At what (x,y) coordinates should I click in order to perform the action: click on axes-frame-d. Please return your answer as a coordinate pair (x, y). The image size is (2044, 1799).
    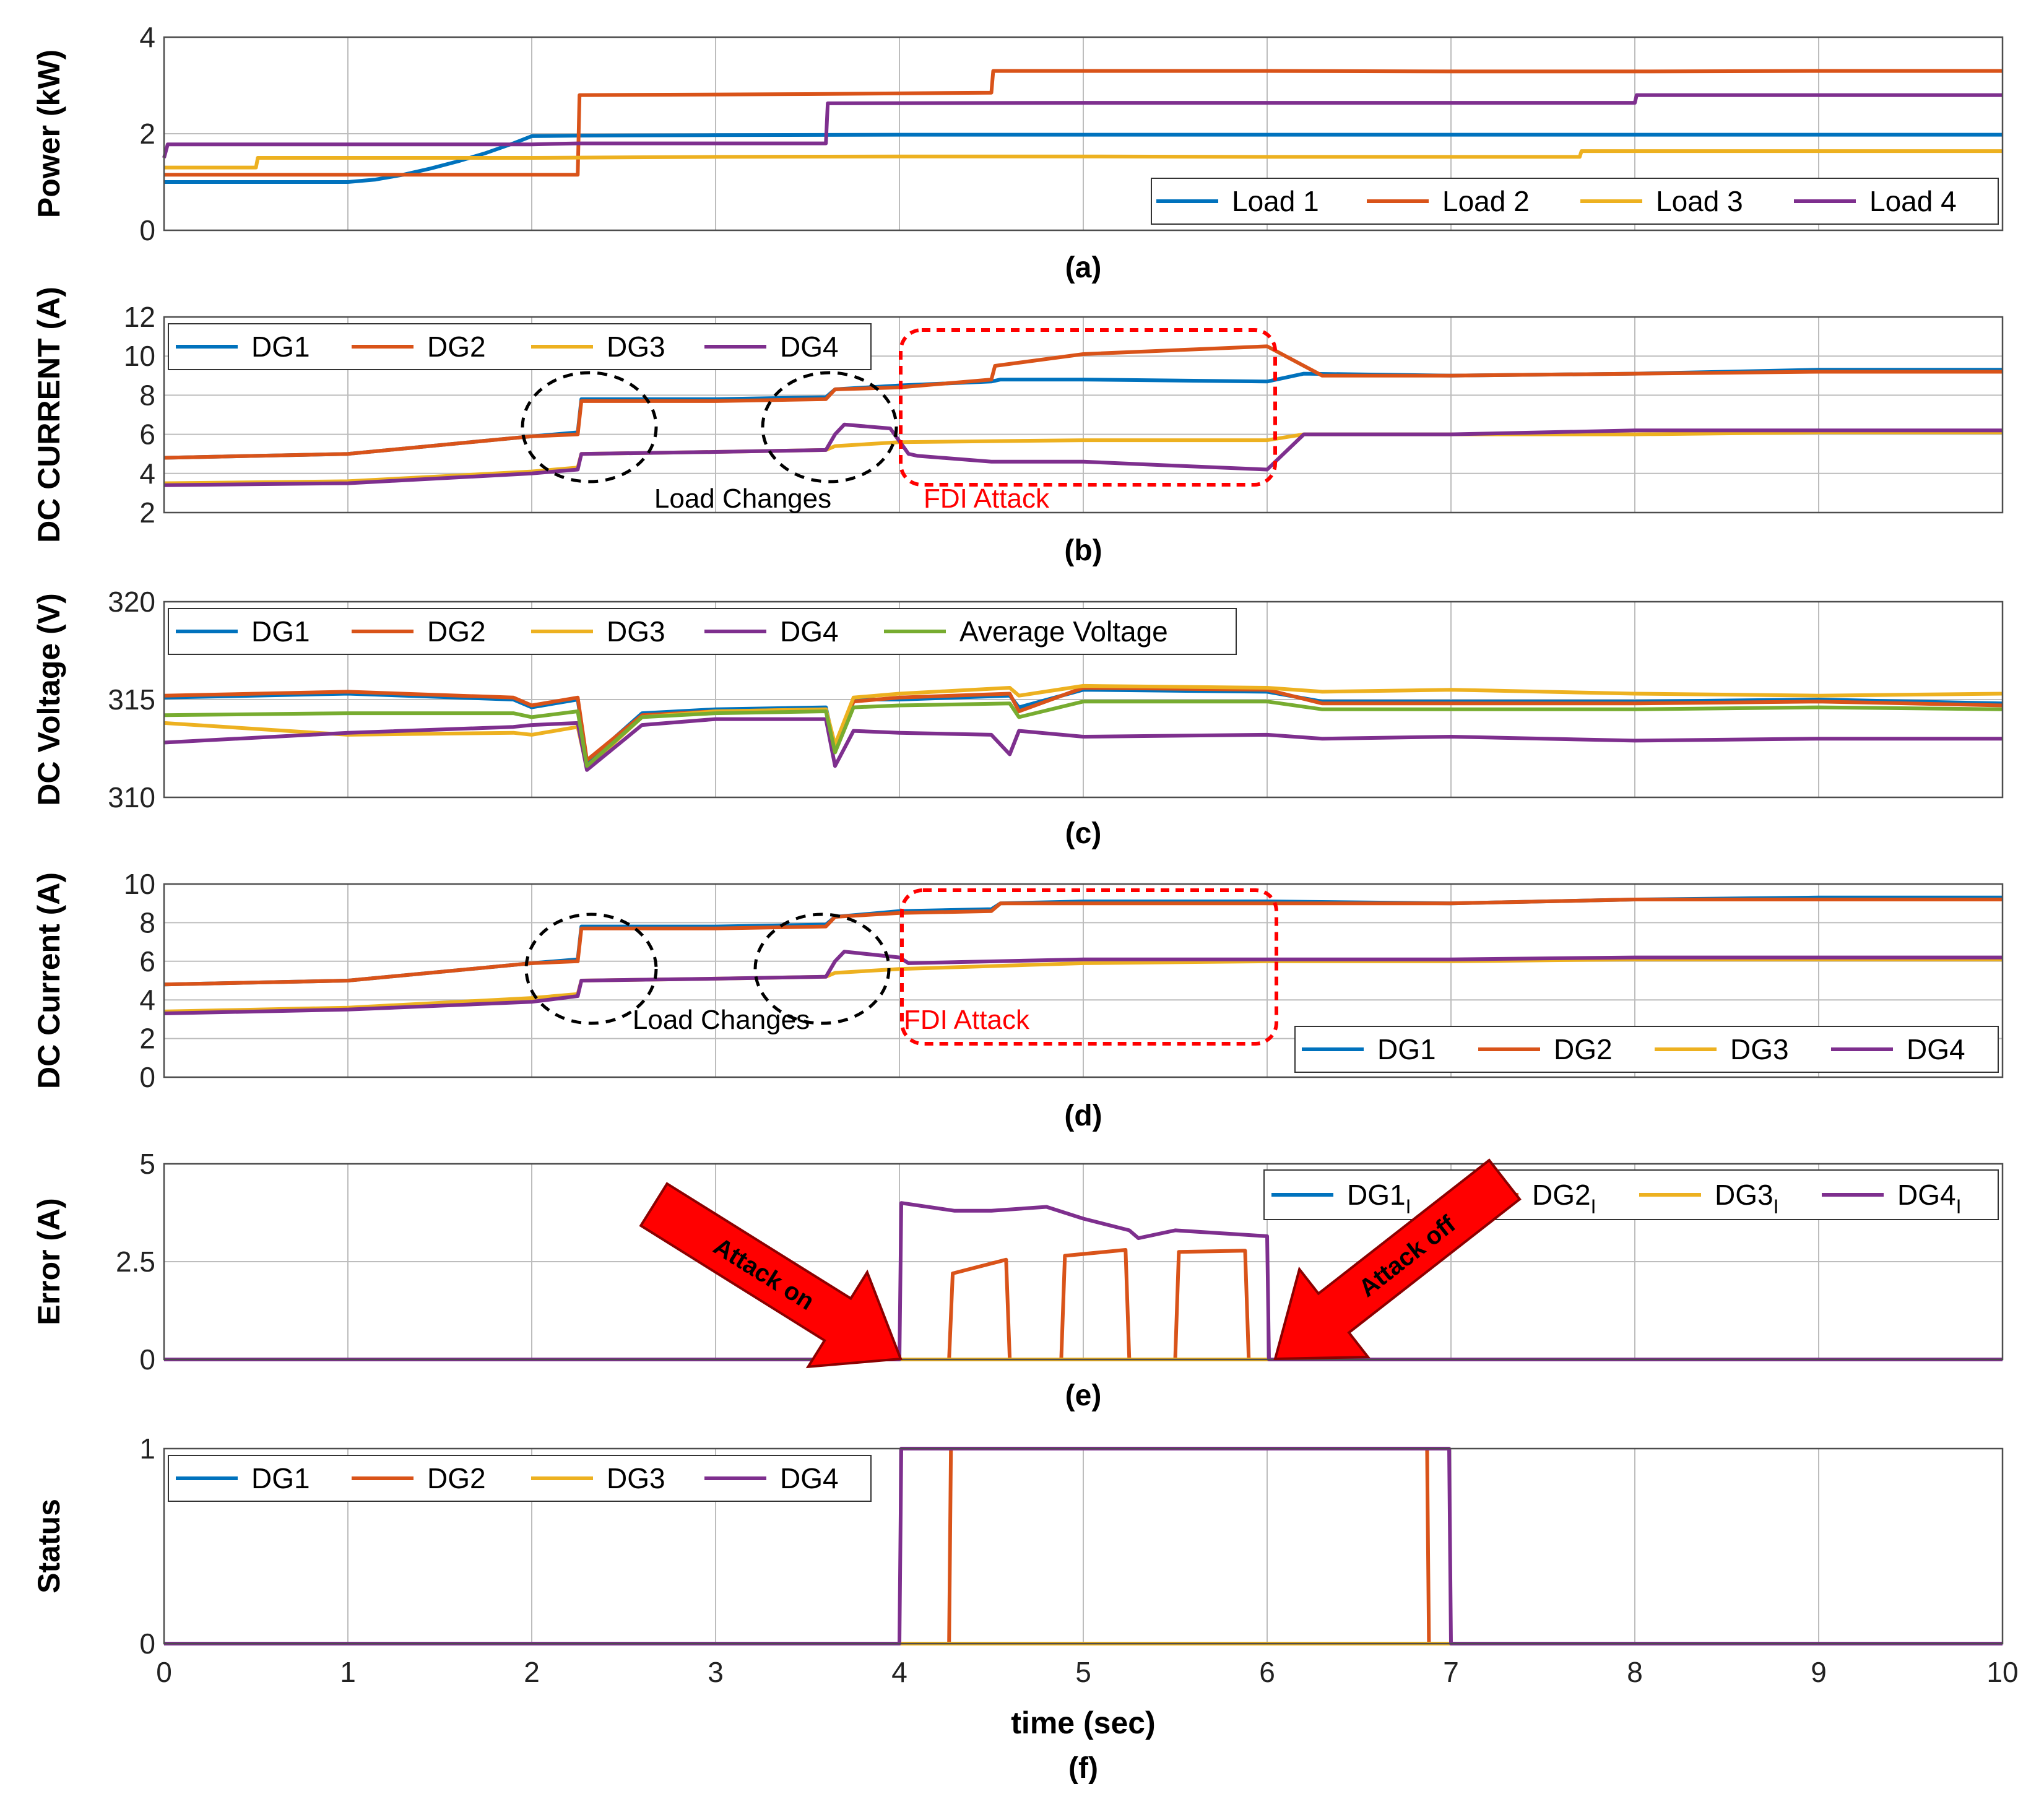
    Looking at the image, I should click on (1083, 980).